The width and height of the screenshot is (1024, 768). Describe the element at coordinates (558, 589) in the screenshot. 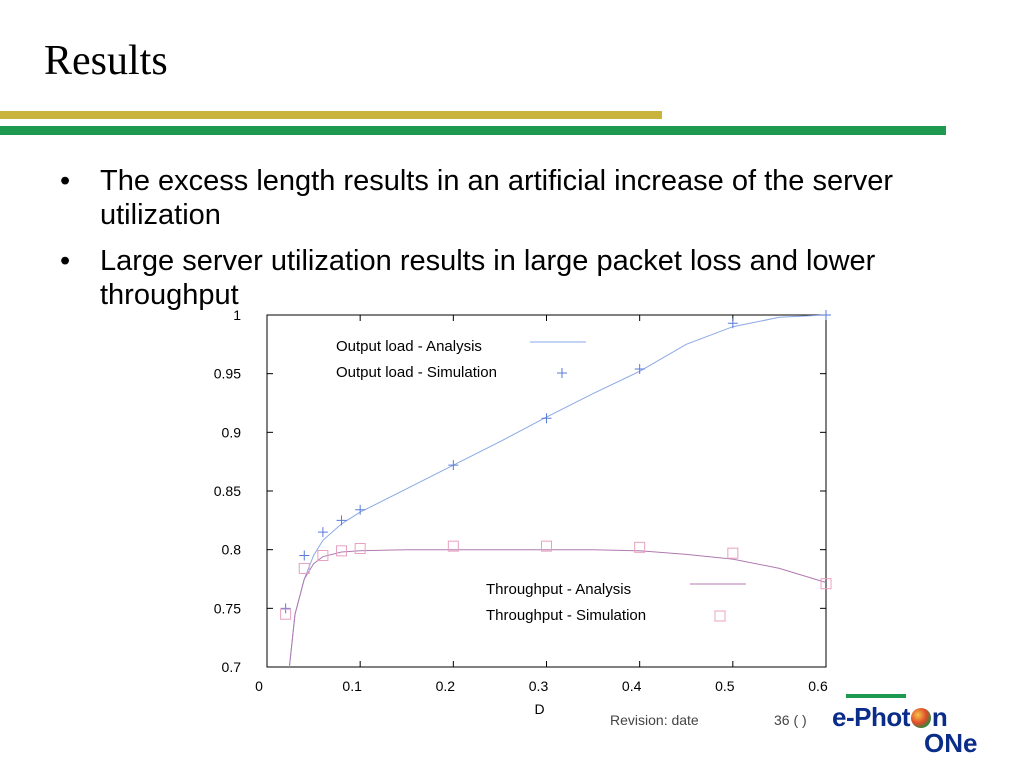

I see `legend-label-2: Throughput - Analysis` at that location.